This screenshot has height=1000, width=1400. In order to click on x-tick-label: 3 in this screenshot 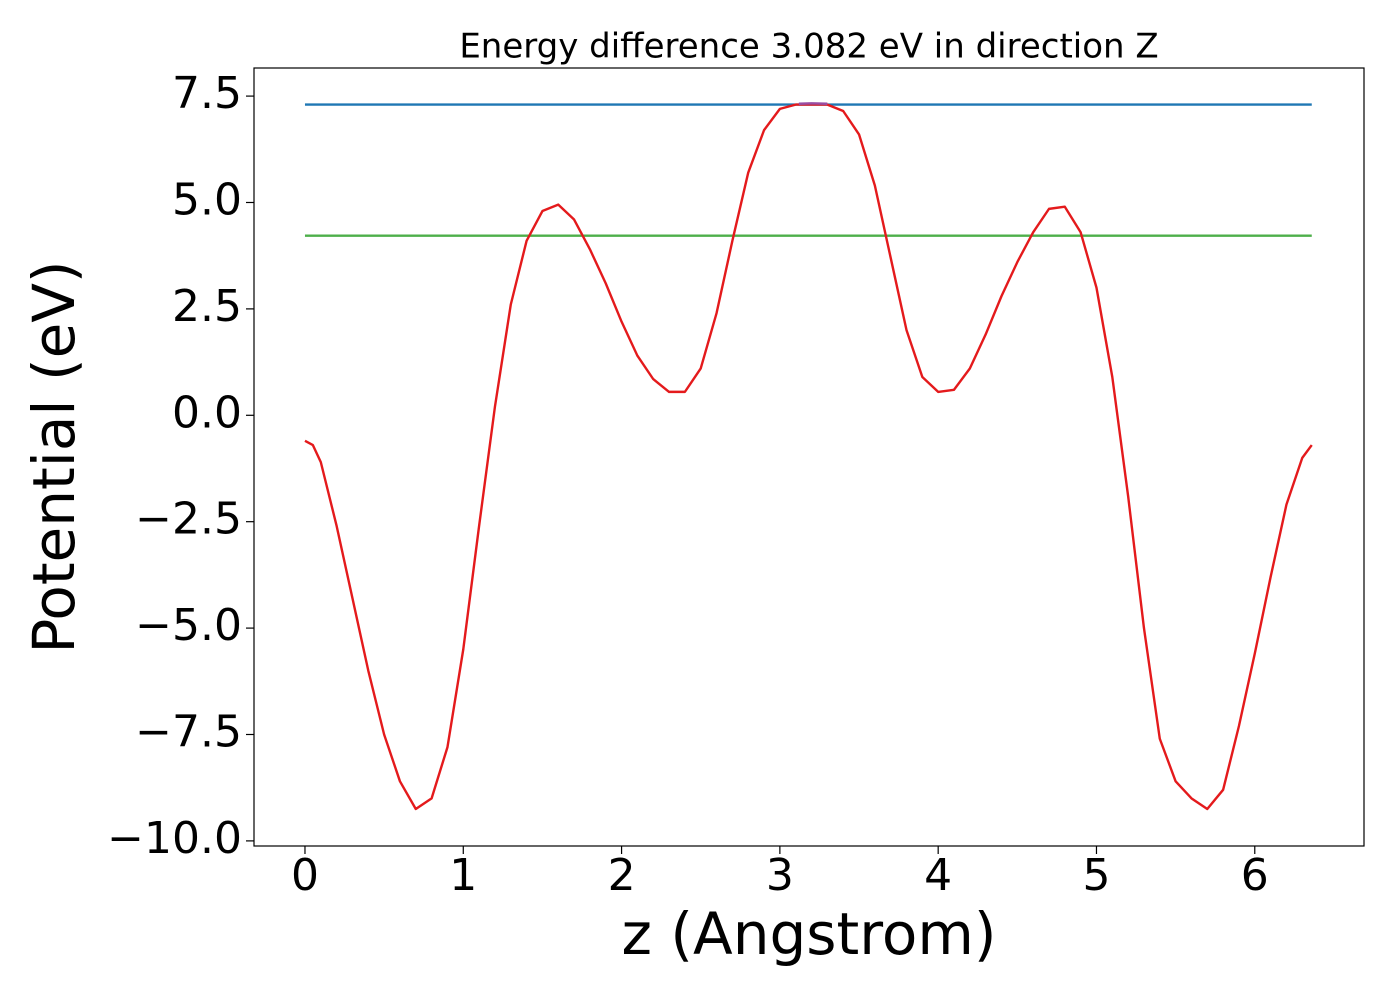, I will do `click(780, 875)`.